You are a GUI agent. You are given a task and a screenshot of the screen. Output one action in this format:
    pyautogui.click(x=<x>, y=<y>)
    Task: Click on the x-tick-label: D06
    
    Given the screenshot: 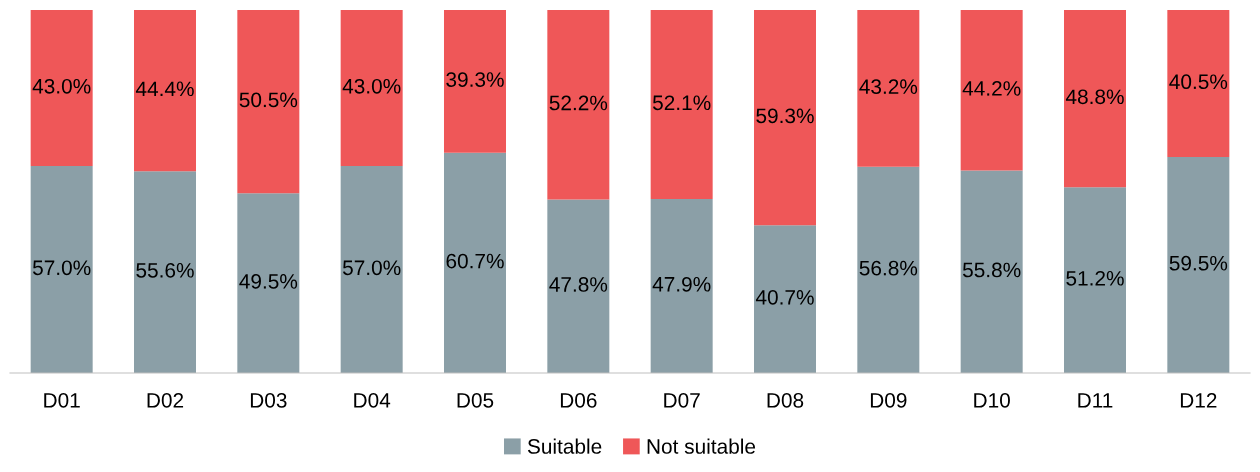 What is the action you would take?
    pyautogui.click(x=578, y=400)
    